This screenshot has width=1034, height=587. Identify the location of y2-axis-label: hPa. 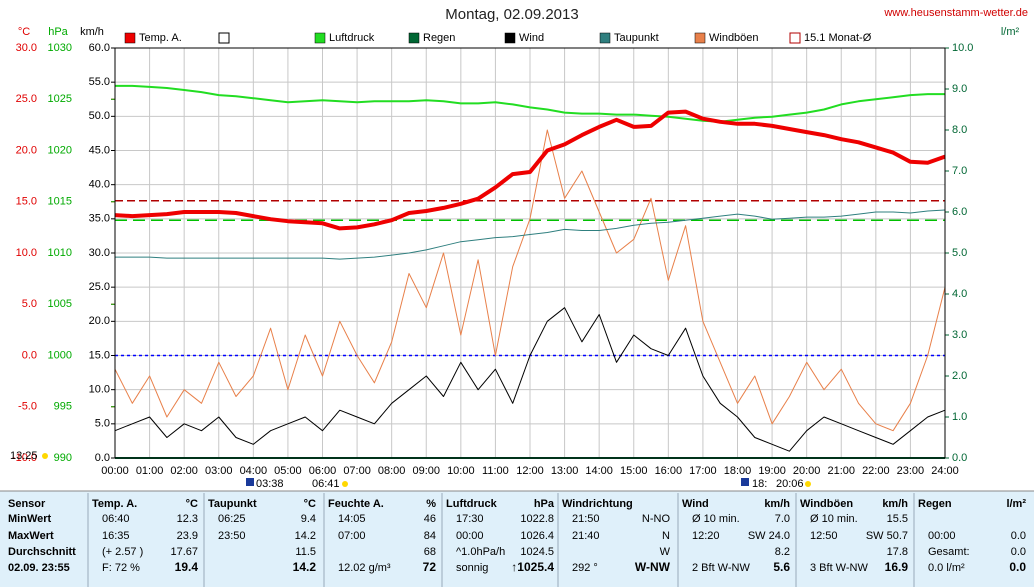
(58, 32).